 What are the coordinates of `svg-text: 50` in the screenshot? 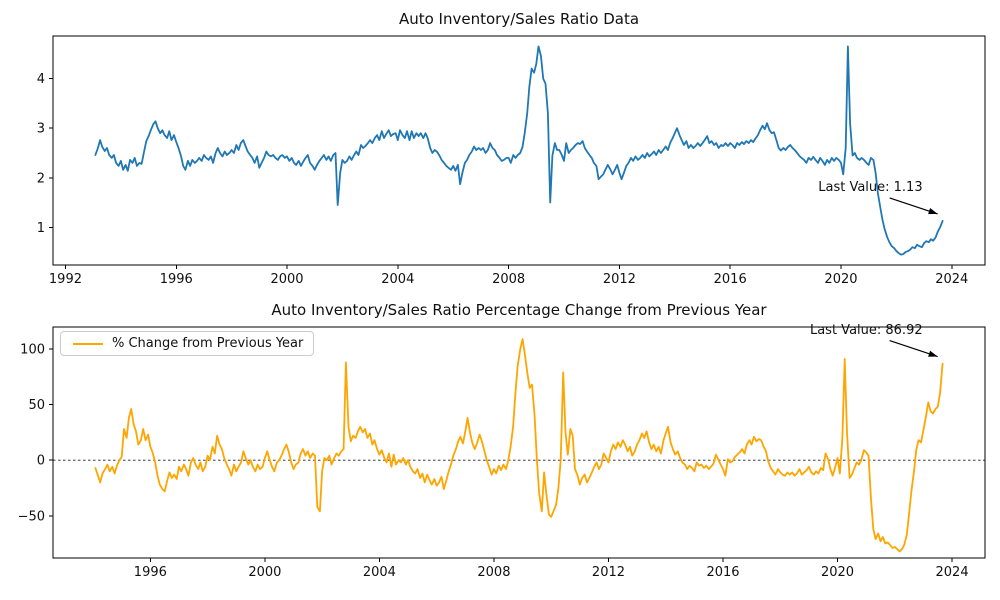 It's located at (36, 405).